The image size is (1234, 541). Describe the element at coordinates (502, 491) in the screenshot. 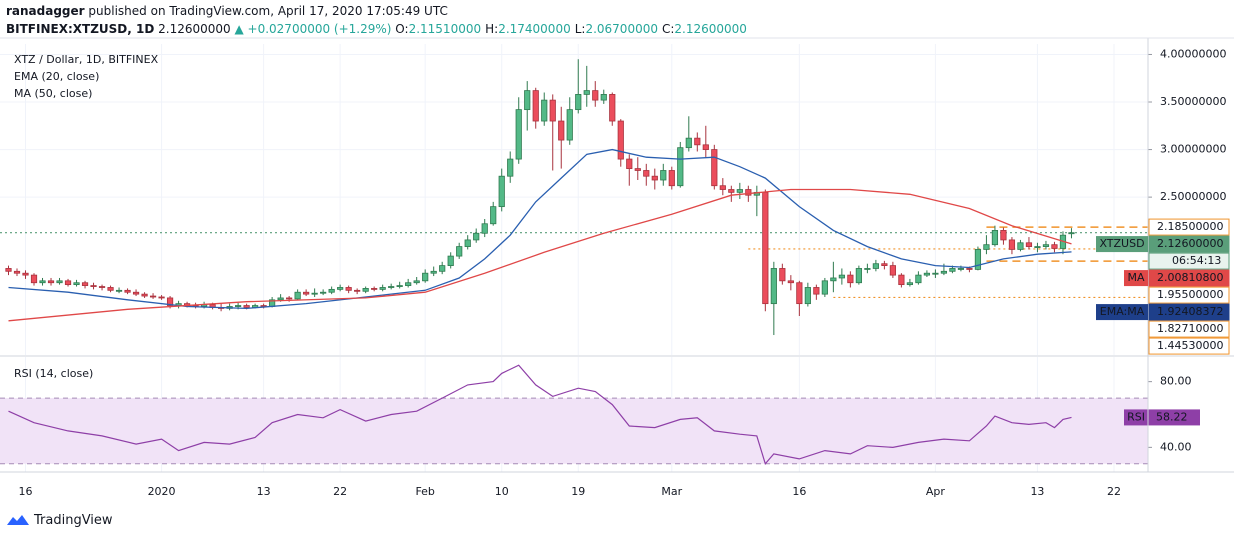

I see `x-tick-label: 10` at that location.